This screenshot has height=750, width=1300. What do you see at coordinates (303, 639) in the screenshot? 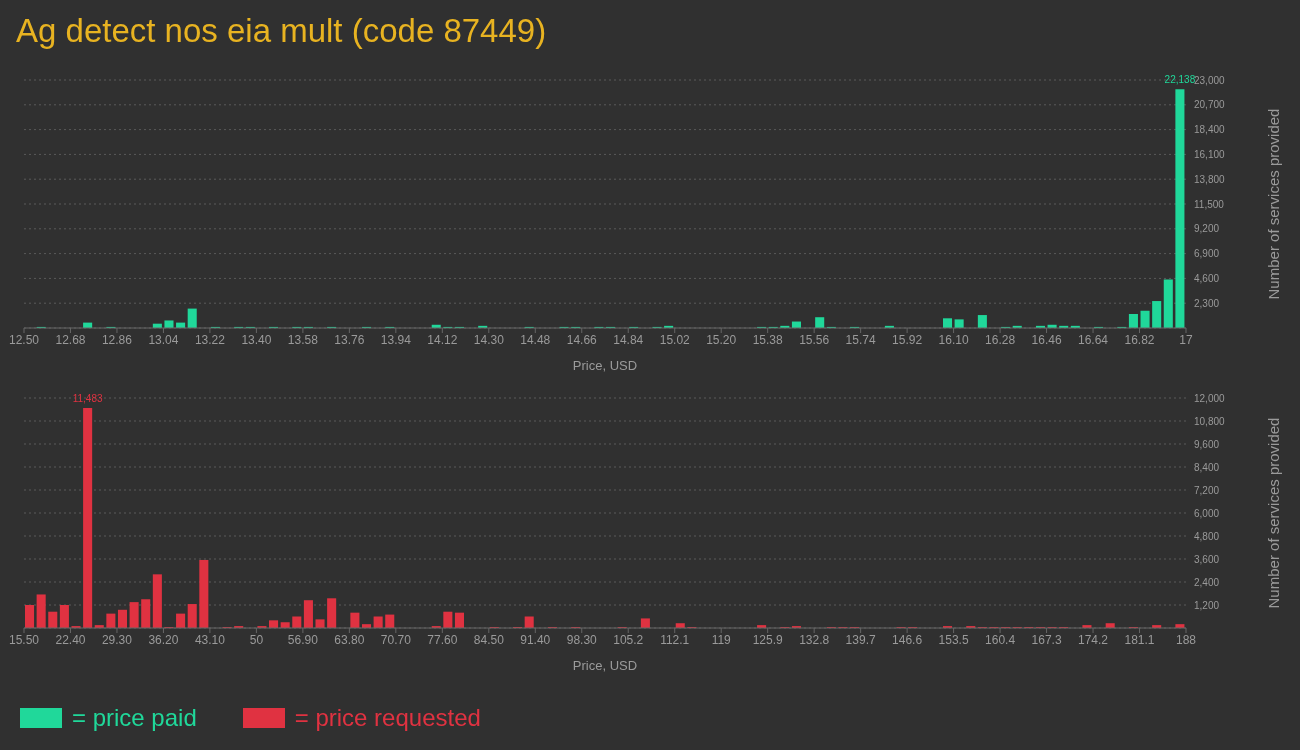
I see `x-tick-label: 56.90` at bounding box center [303, 639].